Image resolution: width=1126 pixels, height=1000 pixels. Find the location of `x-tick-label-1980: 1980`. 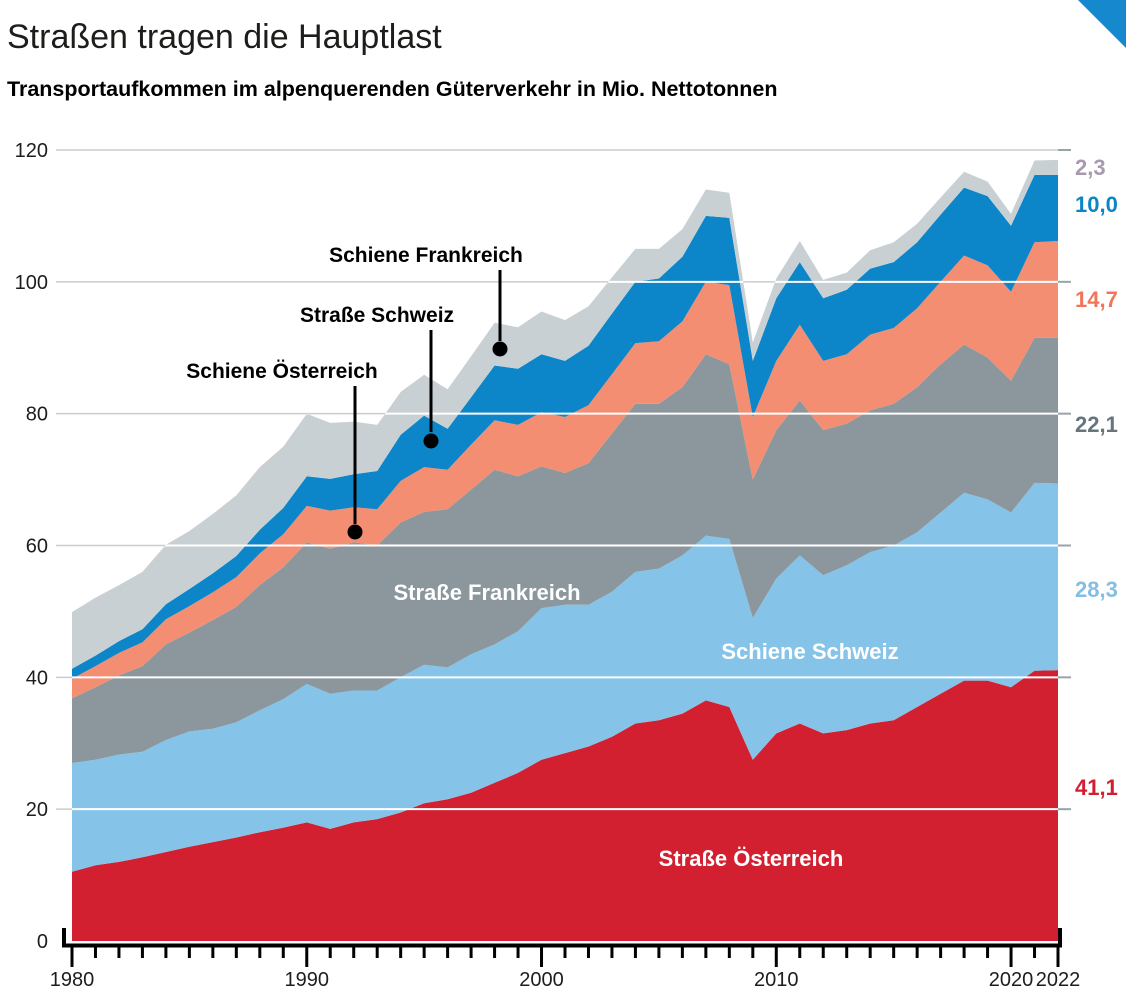

x-tick-label-1980: 1980 is located at coordinates (72, 980).